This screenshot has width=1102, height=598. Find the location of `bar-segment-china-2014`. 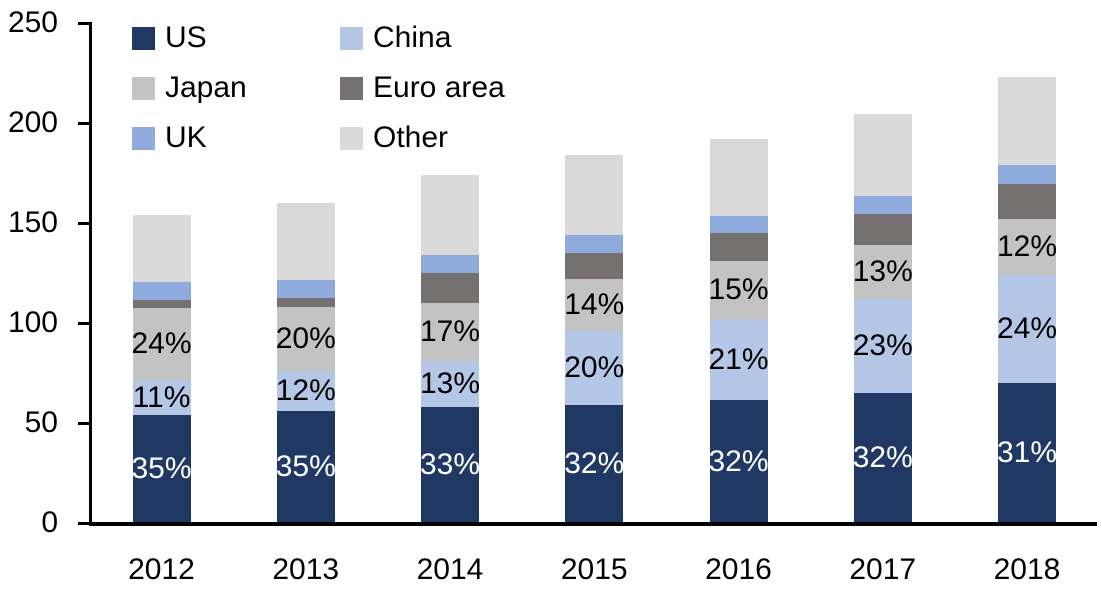

bar-segment-china-2014 is located at coordinates (450, 384).